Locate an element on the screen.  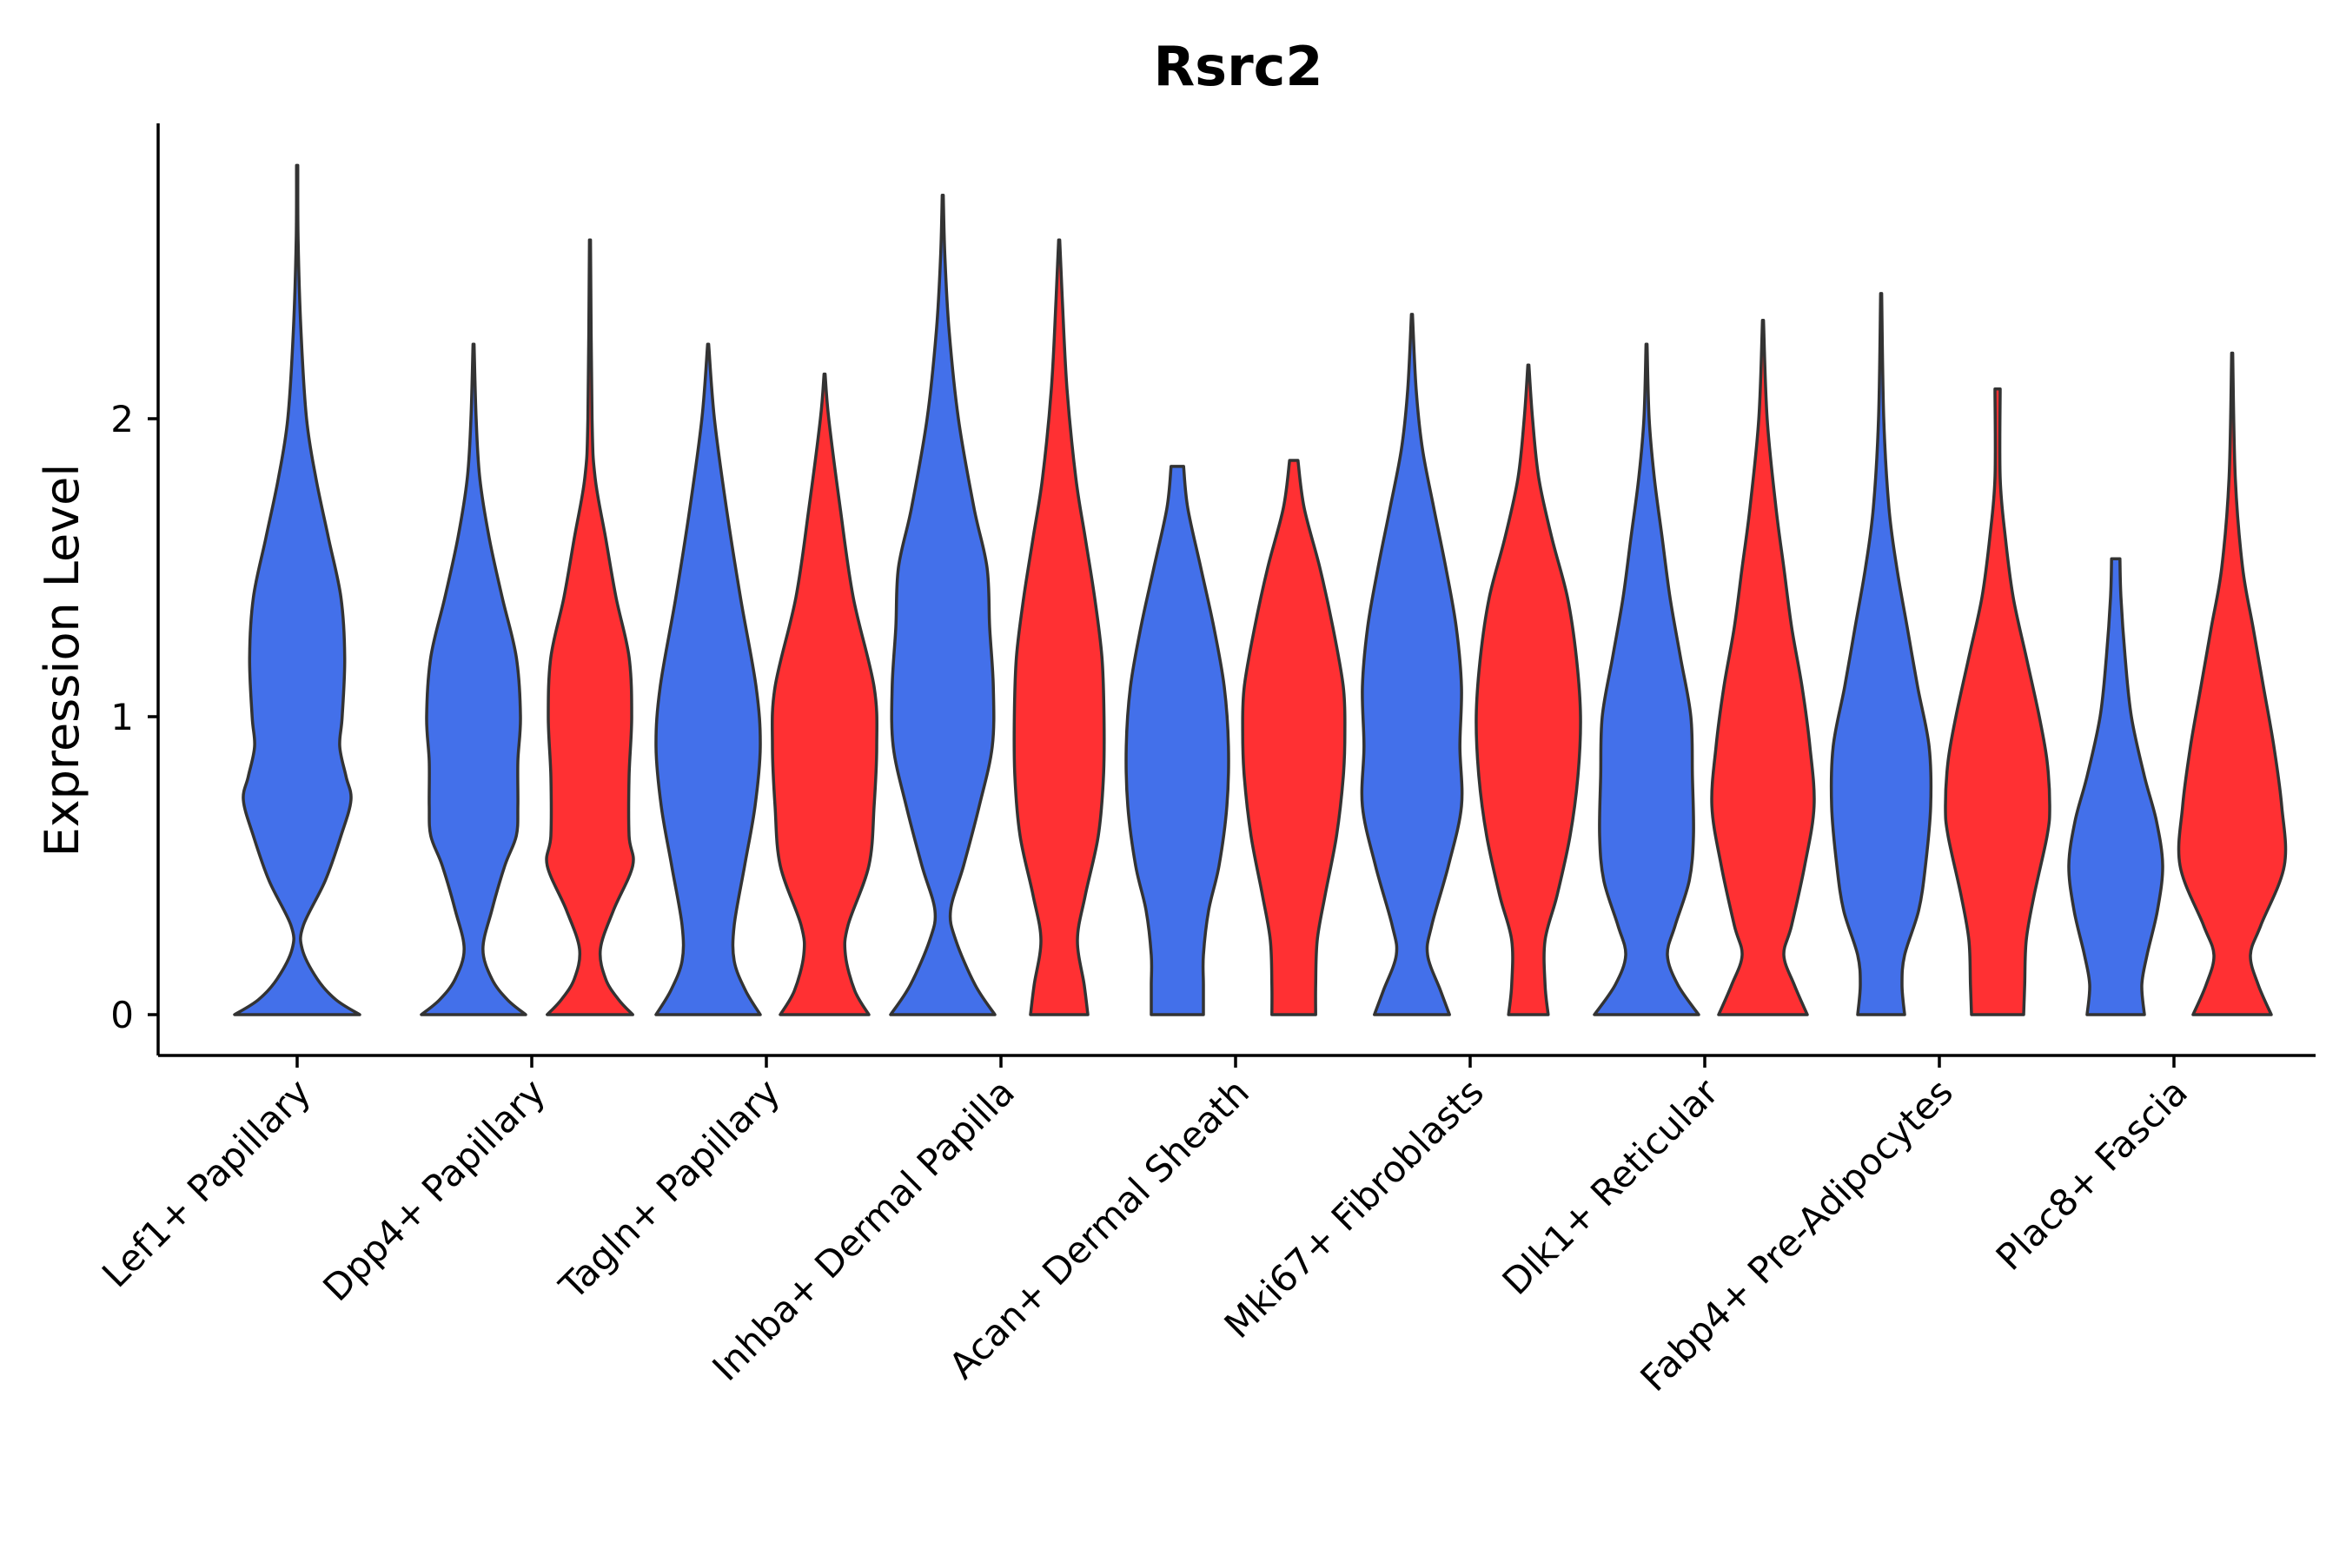
x-tick-label: Mki67+ Fibroblasts is located at coordinates (1354, 1208).